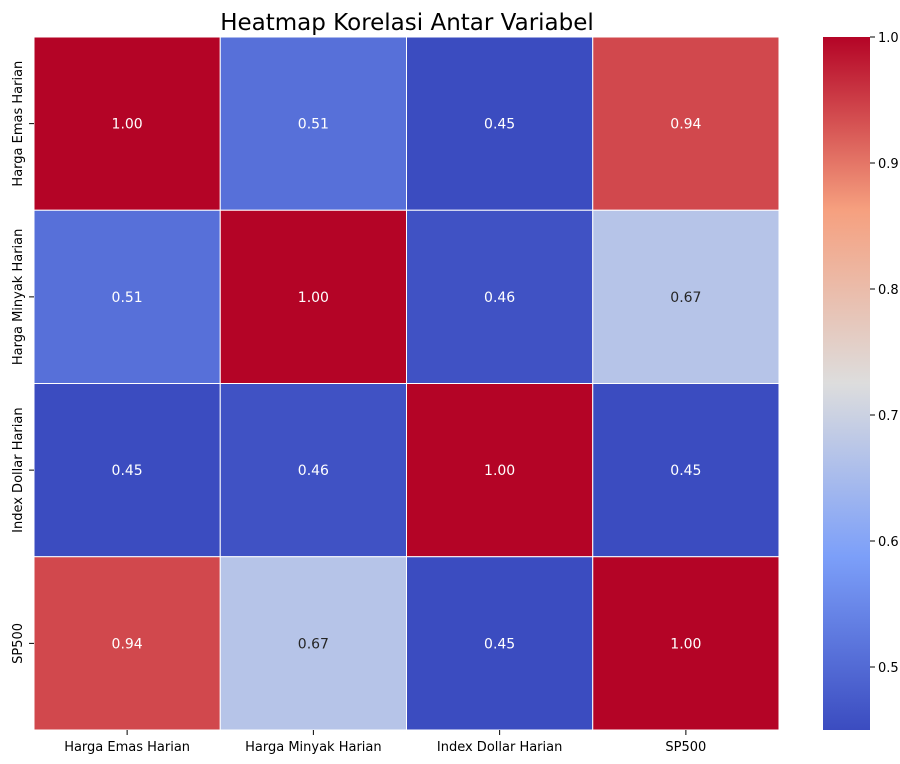  What do you see at coordinates (499, 747) in the screenshot?
I see `x-tick-label: Index Dollar Harian` at bounding box center [499, 747].